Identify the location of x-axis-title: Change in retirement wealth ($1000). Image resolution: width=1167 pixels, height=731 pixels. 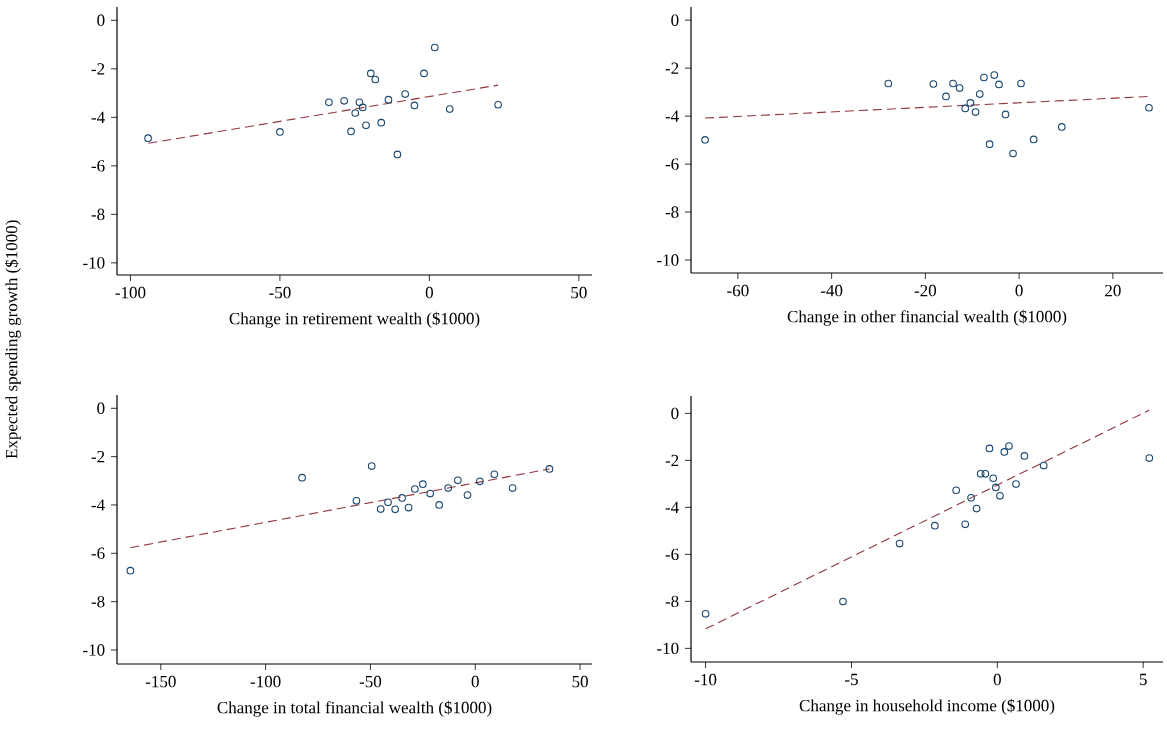
(354, 319).